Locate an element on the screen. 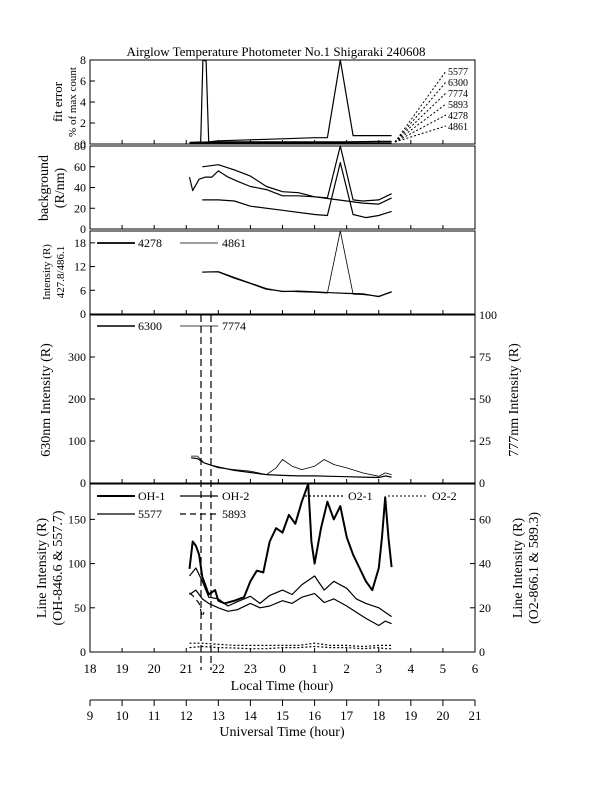 Image resolution: width=612 pixels, height=792 pixels. intensity-ylabel: Intensity (R) 427.8/486.1 is located at coordinates (54, 272).